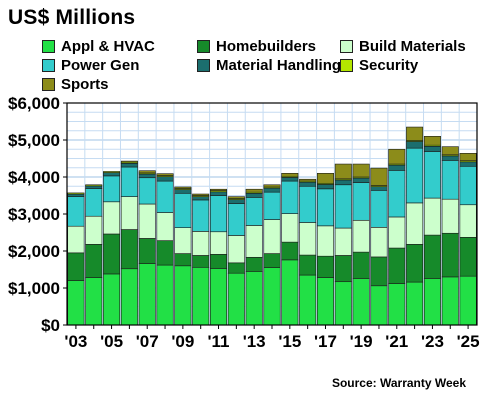 Image resolution: width=480 pixels, height=400 pixels. Describe the element at coordinates (450, 180) in the screenshot. I see `bar-segment-power-gen-2024` at that location.